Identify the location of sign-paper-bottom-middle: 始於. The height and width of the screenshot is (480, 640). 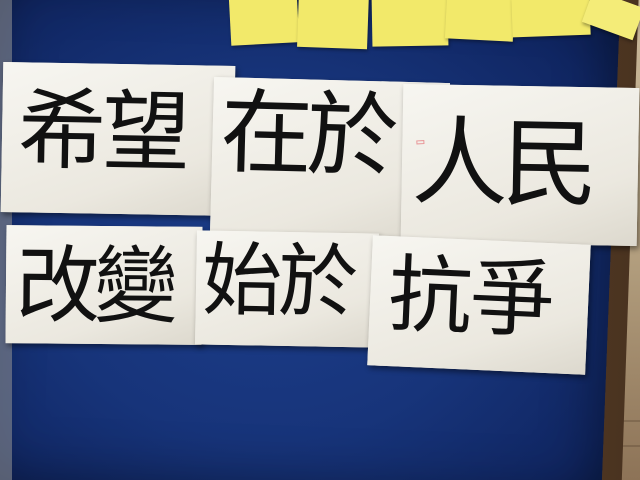
(287, 289).